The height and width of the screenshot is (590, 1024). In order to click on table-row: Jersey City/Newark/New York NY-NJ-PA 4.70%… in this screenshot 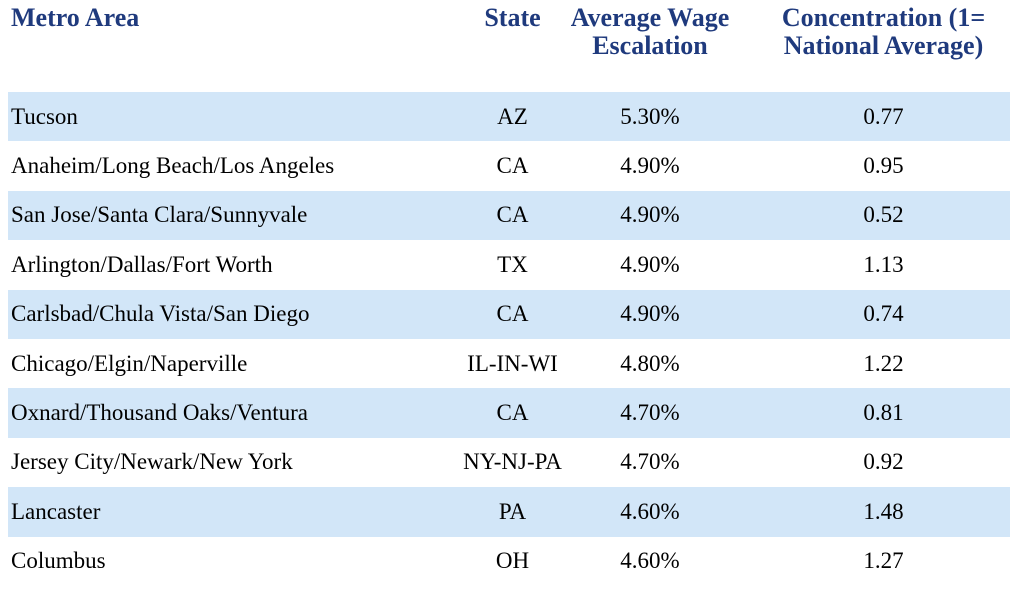, I will do `click(509, 462)`.